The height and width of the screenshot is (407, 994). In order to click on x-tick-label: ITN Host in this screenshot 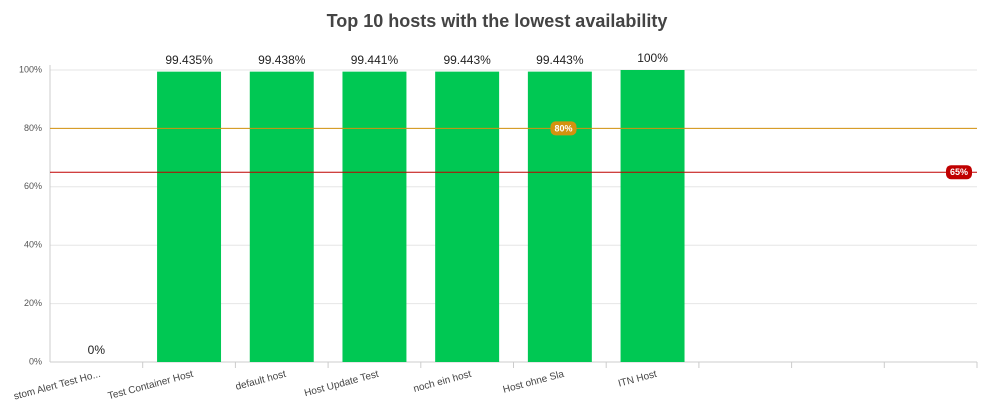, I will do `click(637, 379)`.